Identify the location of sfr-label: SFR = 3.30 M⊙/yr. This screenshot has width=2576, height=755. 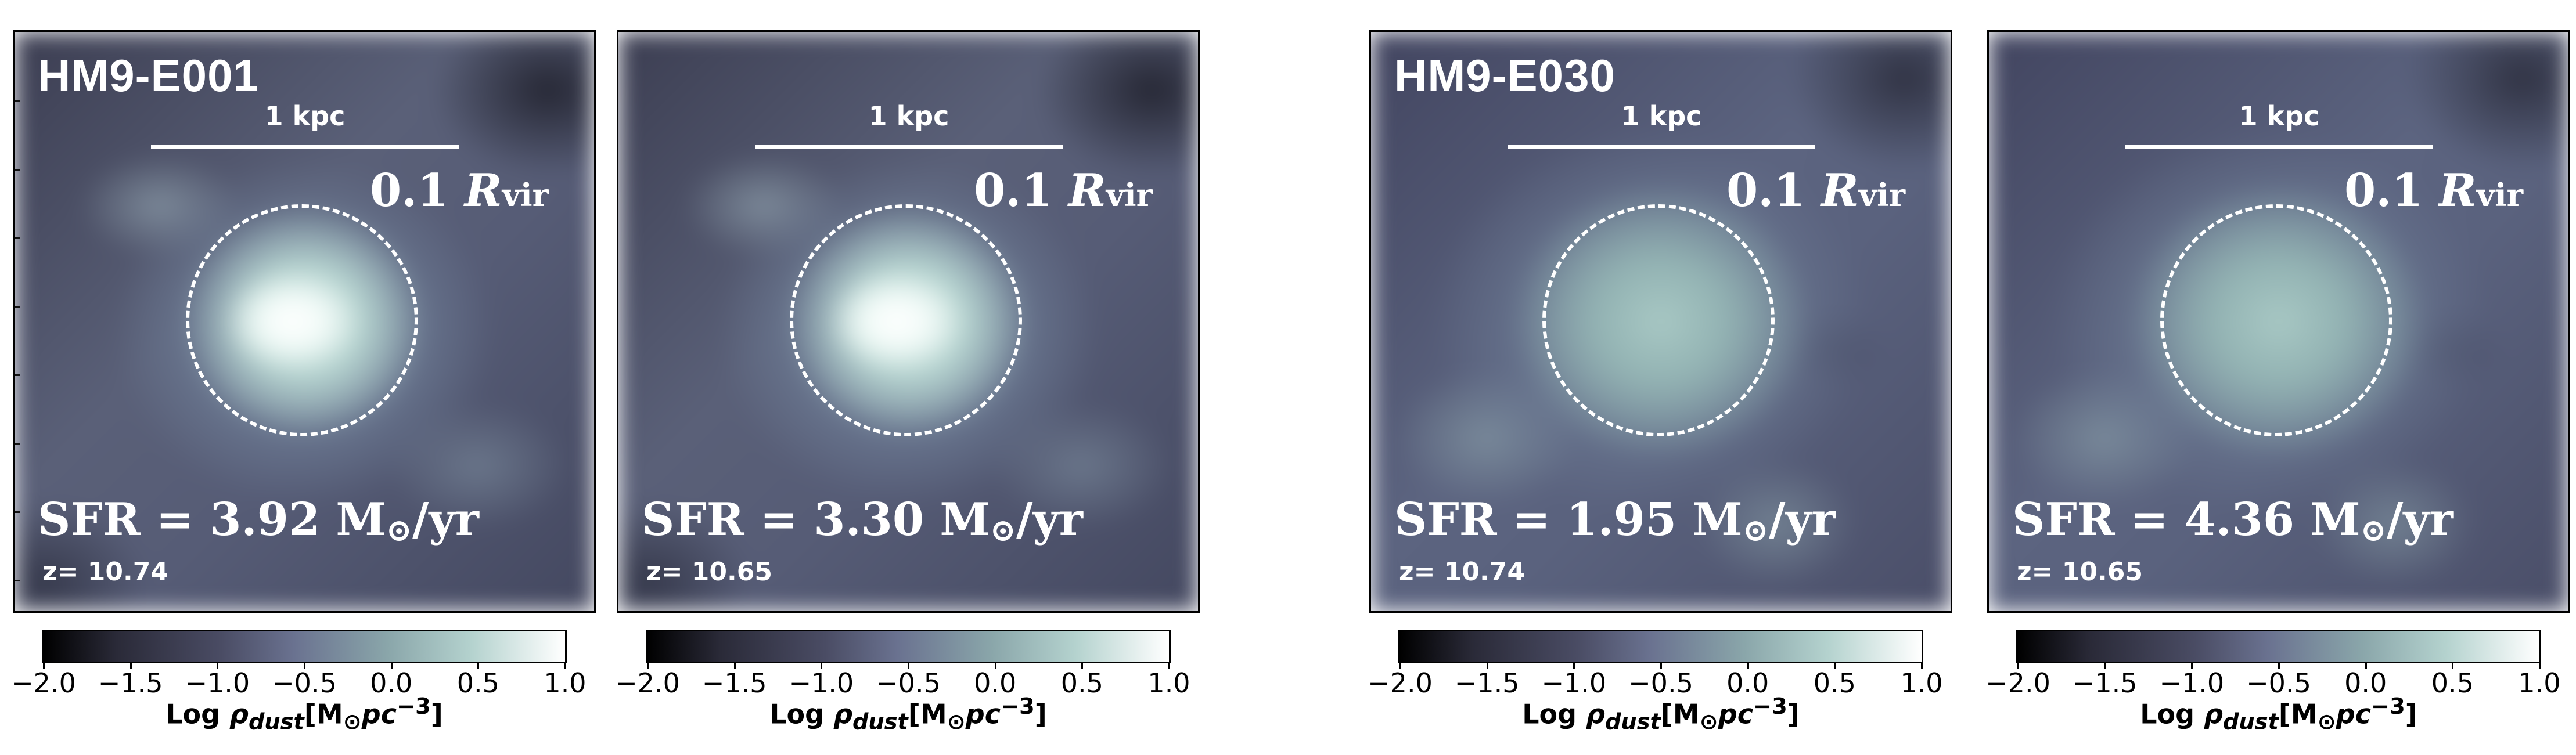
(862, 520).